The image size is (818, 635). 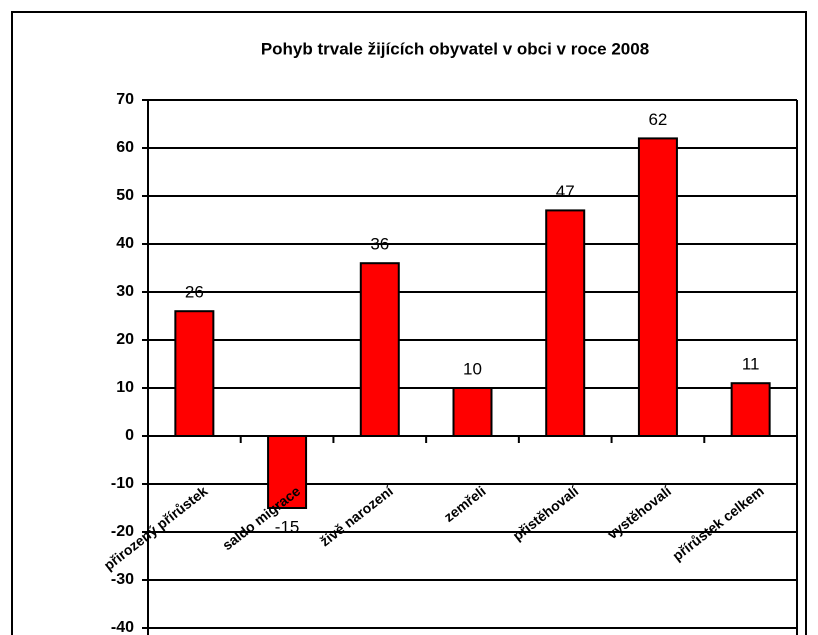 What do you see at coordinates (565, 191) in the screenshot?
I see `data-label: 47` at bounding box center [565, 191].